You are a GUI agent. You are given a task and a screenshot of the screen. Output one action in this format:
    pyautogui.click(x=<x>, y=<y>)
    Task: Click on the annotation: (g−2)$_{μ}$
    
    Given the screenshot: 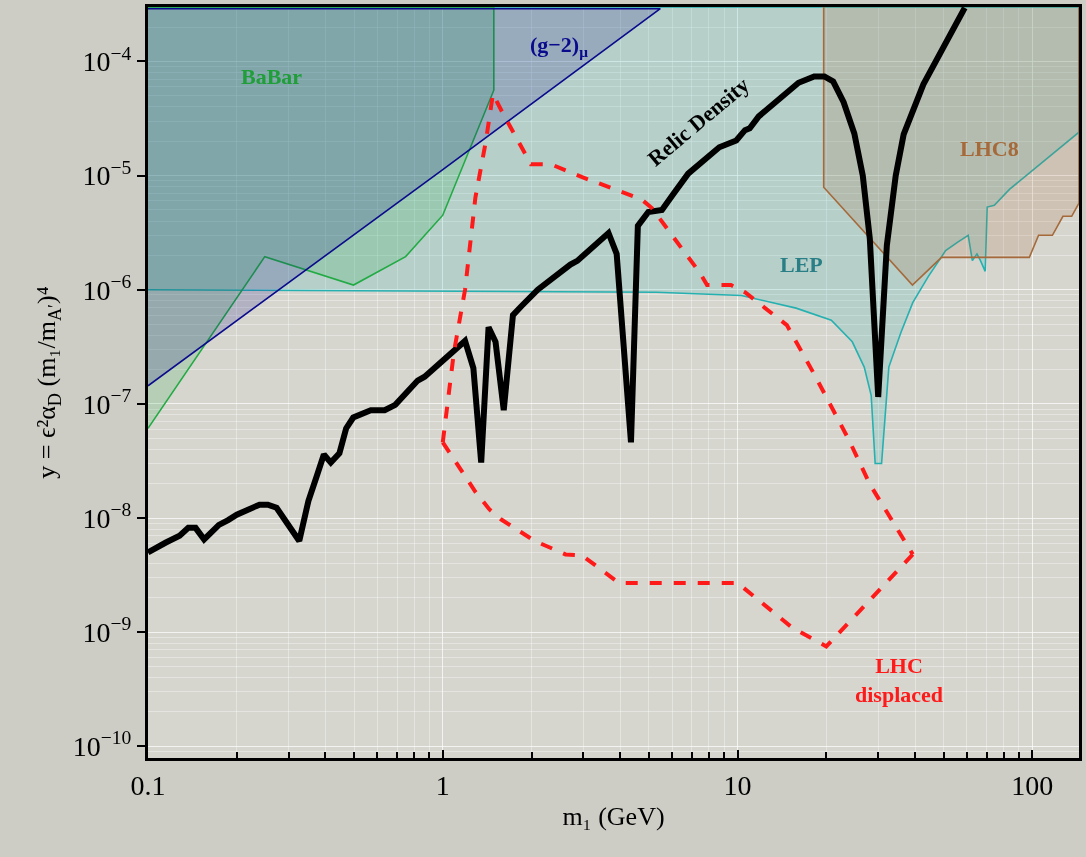 What is the action you would take?
    pyautogui.click(x=559, y=46)
    